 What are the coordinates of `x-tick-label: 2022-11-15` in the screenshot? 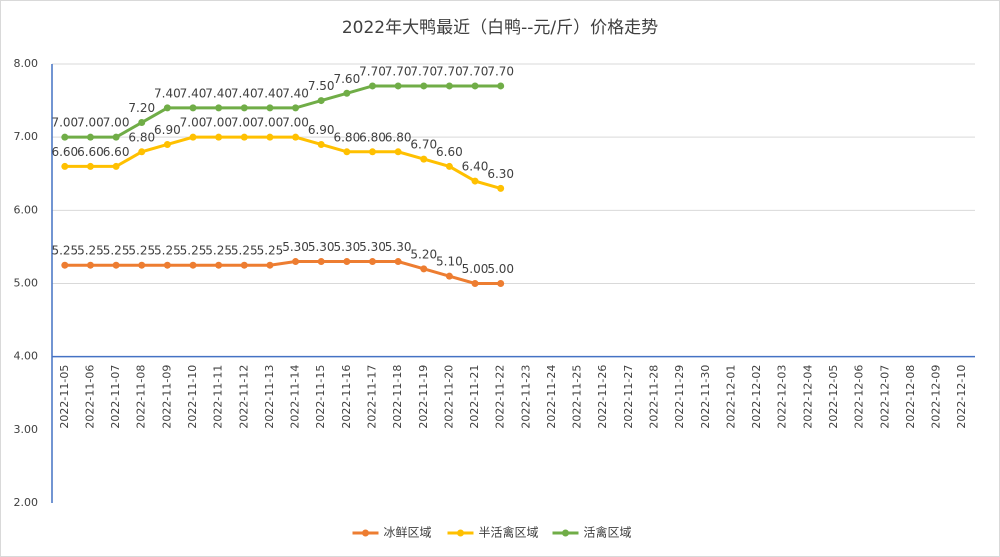 It's located at (320, 397).